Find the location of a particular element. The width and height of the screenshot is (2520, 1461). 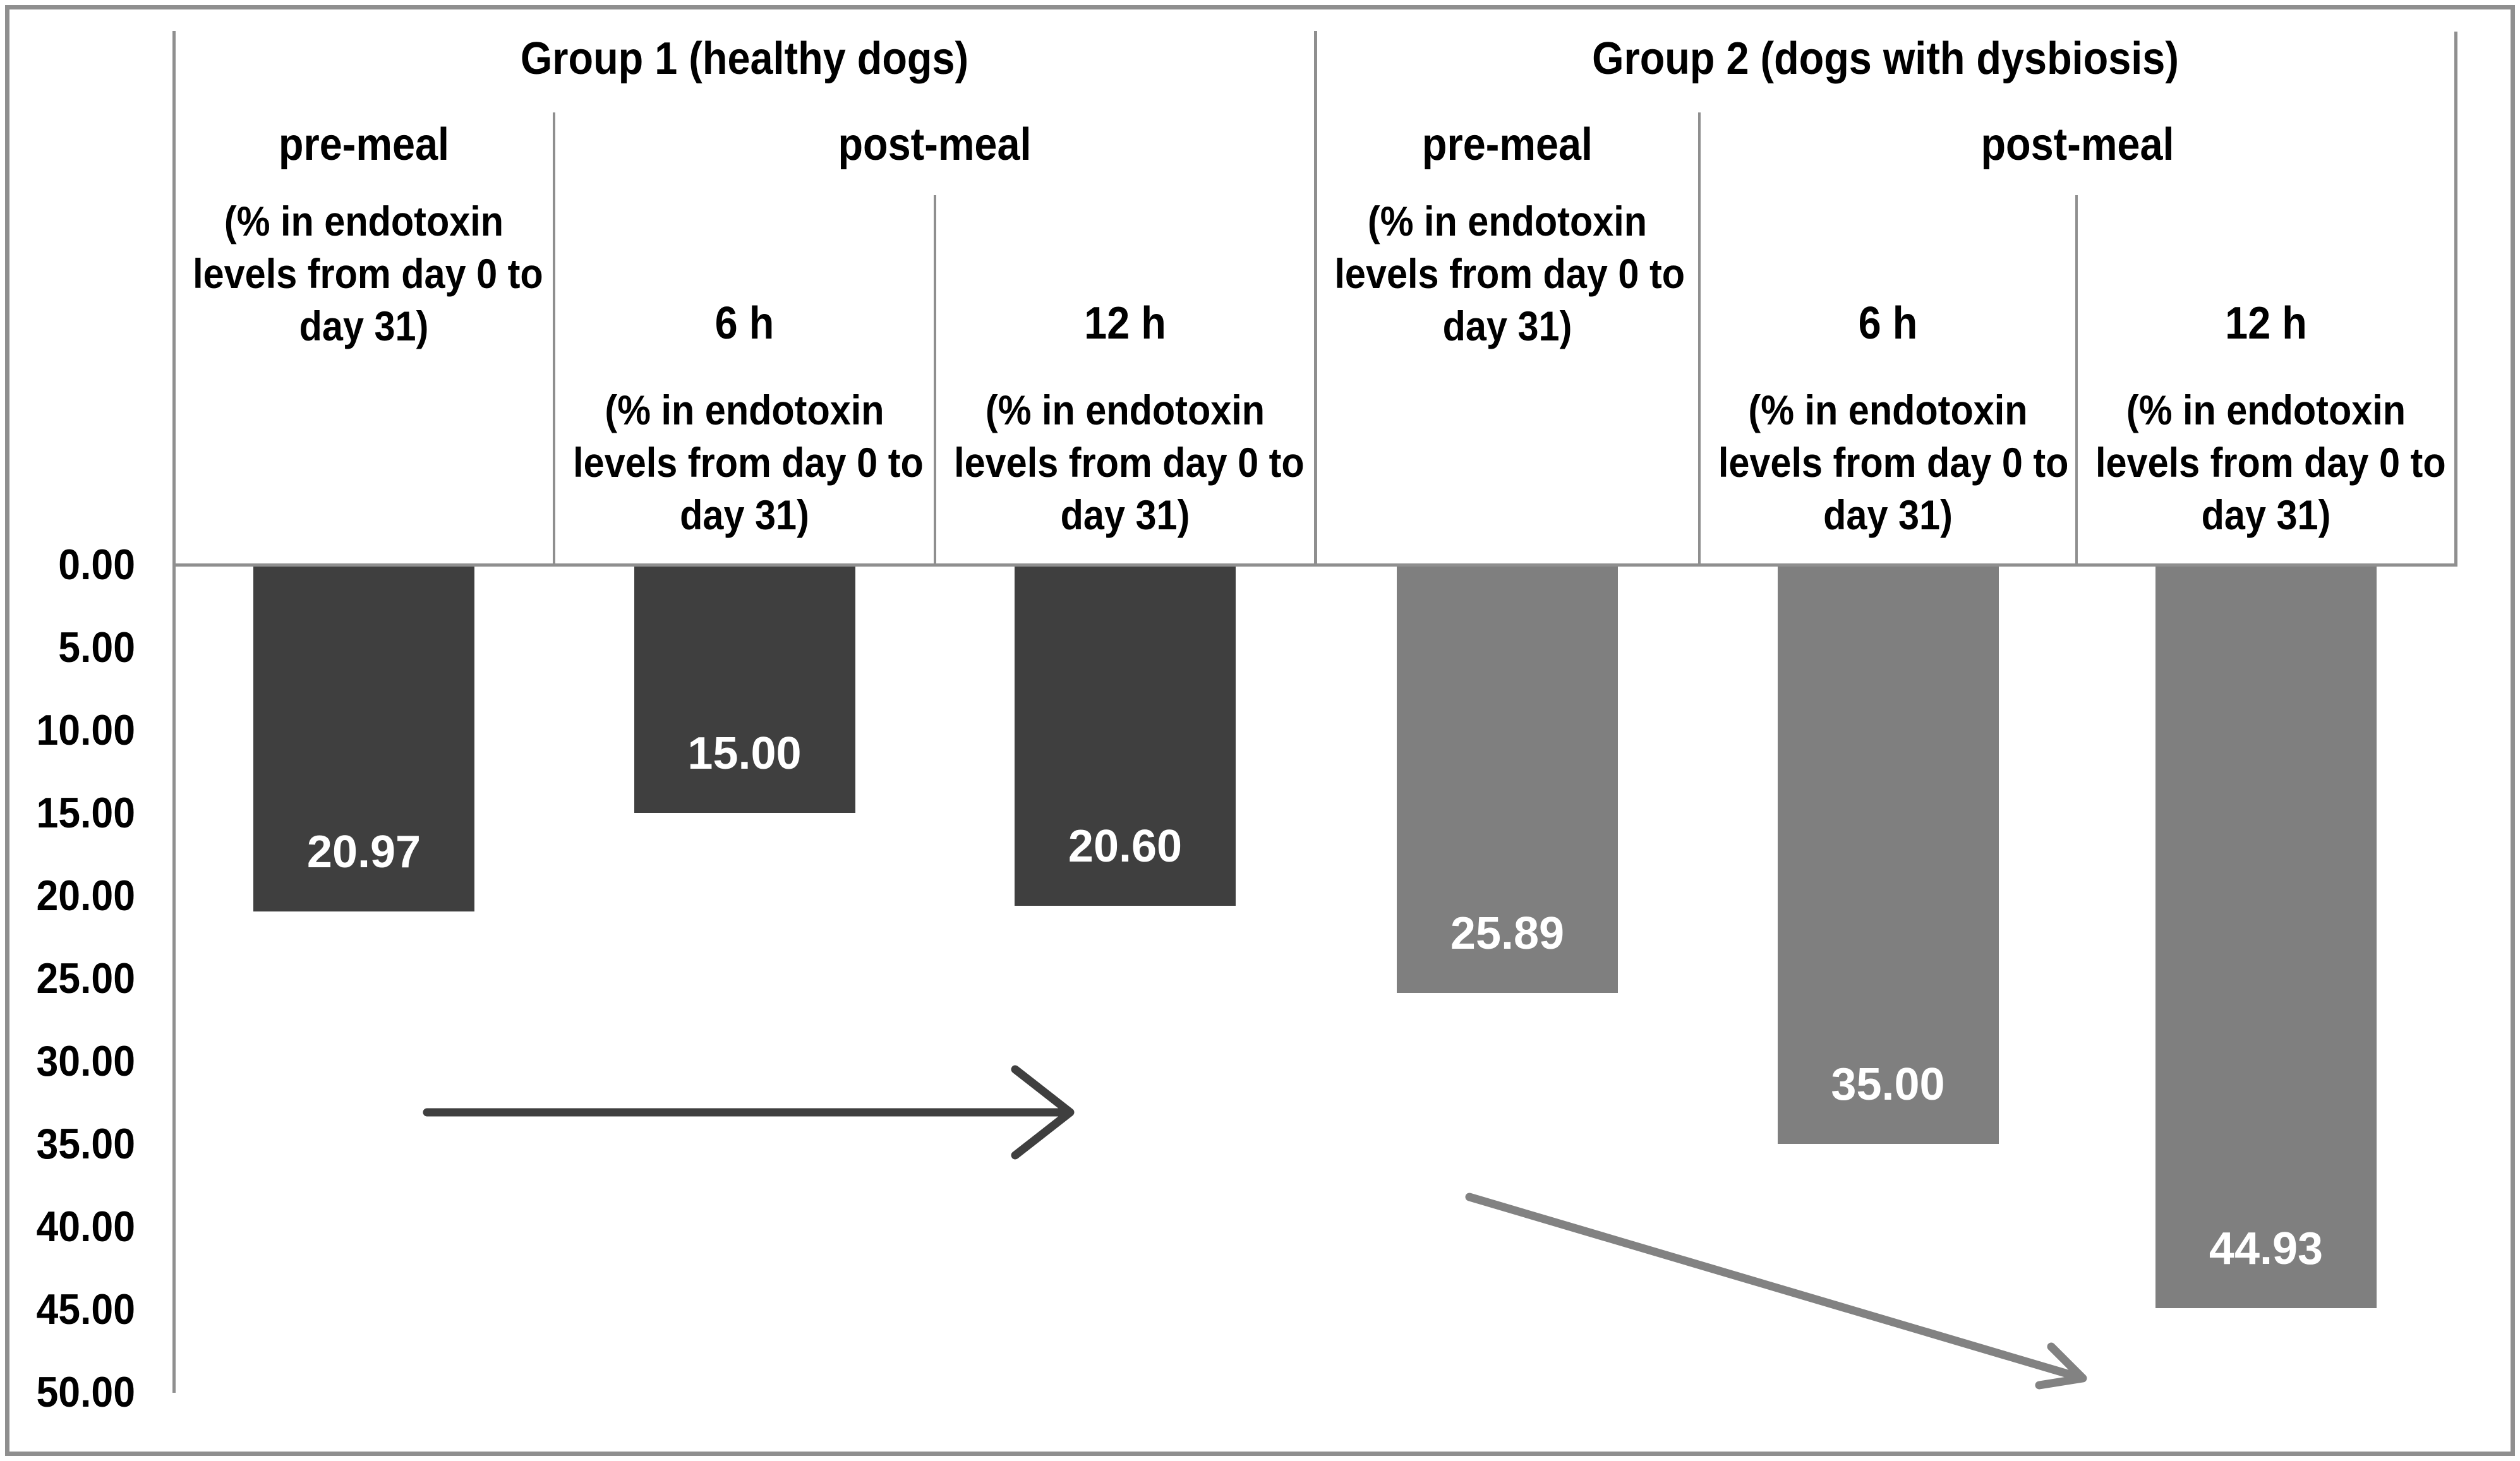

y-tick-label: 45.00 is located at coordinates (86, 1309).